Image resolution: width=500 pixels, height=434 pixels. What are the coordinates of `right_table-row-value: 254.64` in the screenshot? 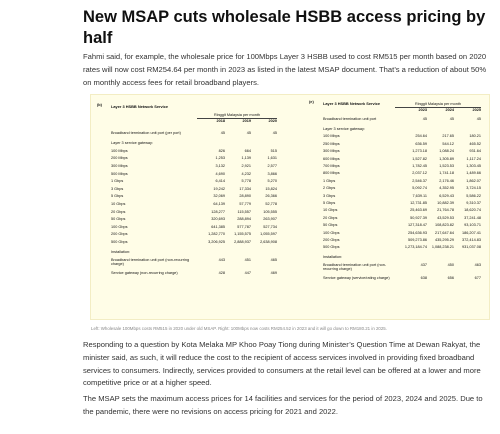 It's located at (421, 136).